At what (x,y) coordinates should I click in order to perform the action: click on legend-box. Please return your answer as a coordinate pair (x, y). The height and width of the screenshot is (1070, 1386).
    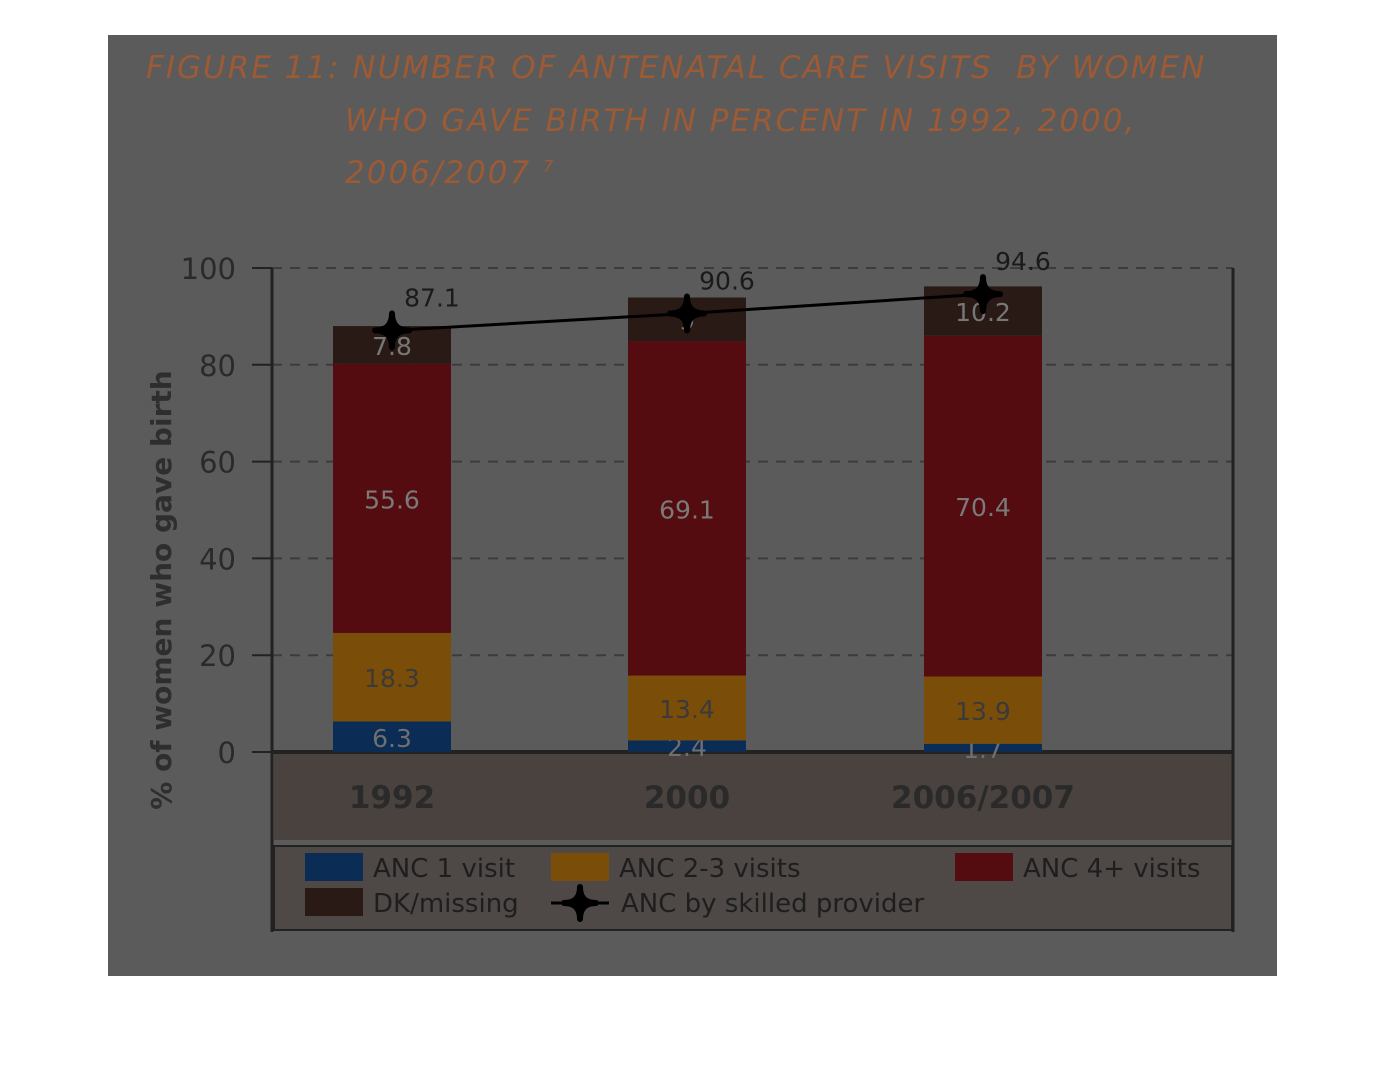
    Looking at the image, I should click on (753, 888).